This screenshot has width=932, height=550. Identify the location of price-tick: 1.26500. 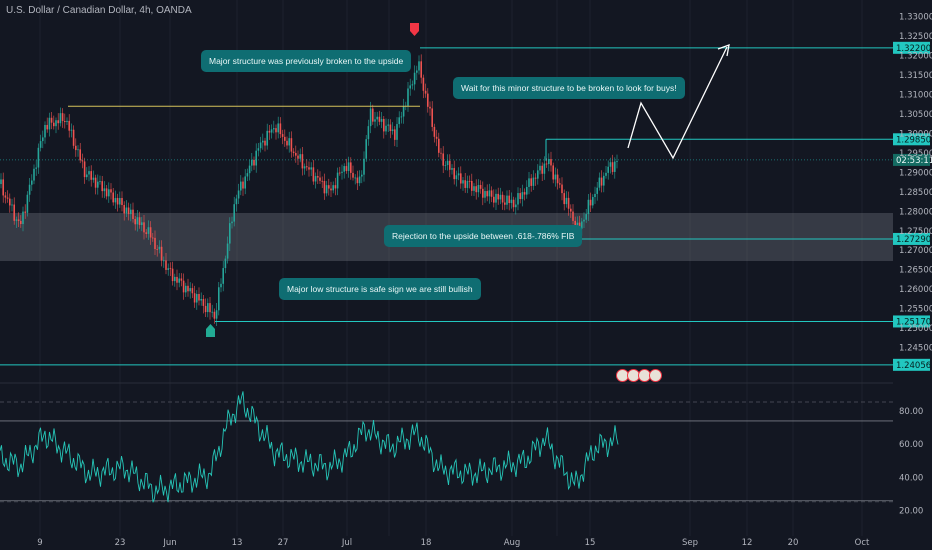
(915, 271).